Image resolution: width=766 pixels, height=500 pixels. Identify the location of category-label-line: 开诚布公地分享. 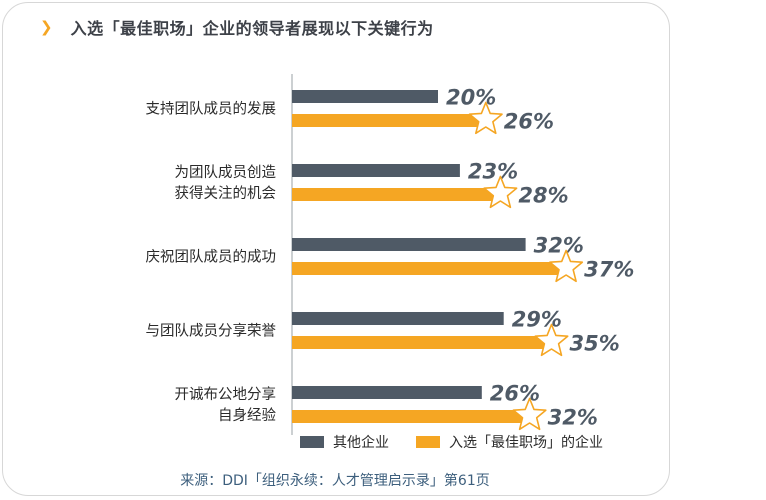
(226, 394).